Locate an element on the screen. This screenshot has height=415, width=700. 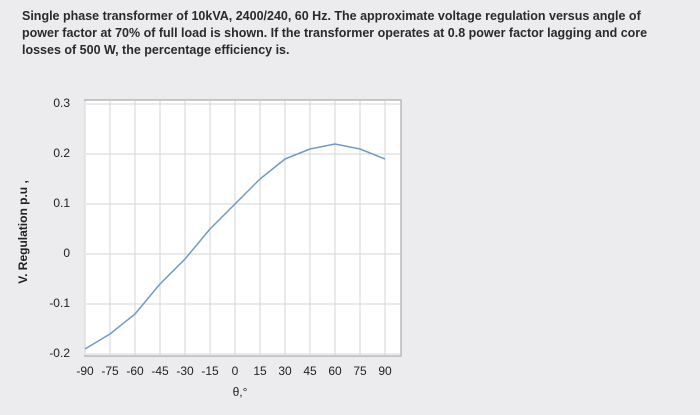
x-tick-label: 15 is located at coordinates (260, 371).